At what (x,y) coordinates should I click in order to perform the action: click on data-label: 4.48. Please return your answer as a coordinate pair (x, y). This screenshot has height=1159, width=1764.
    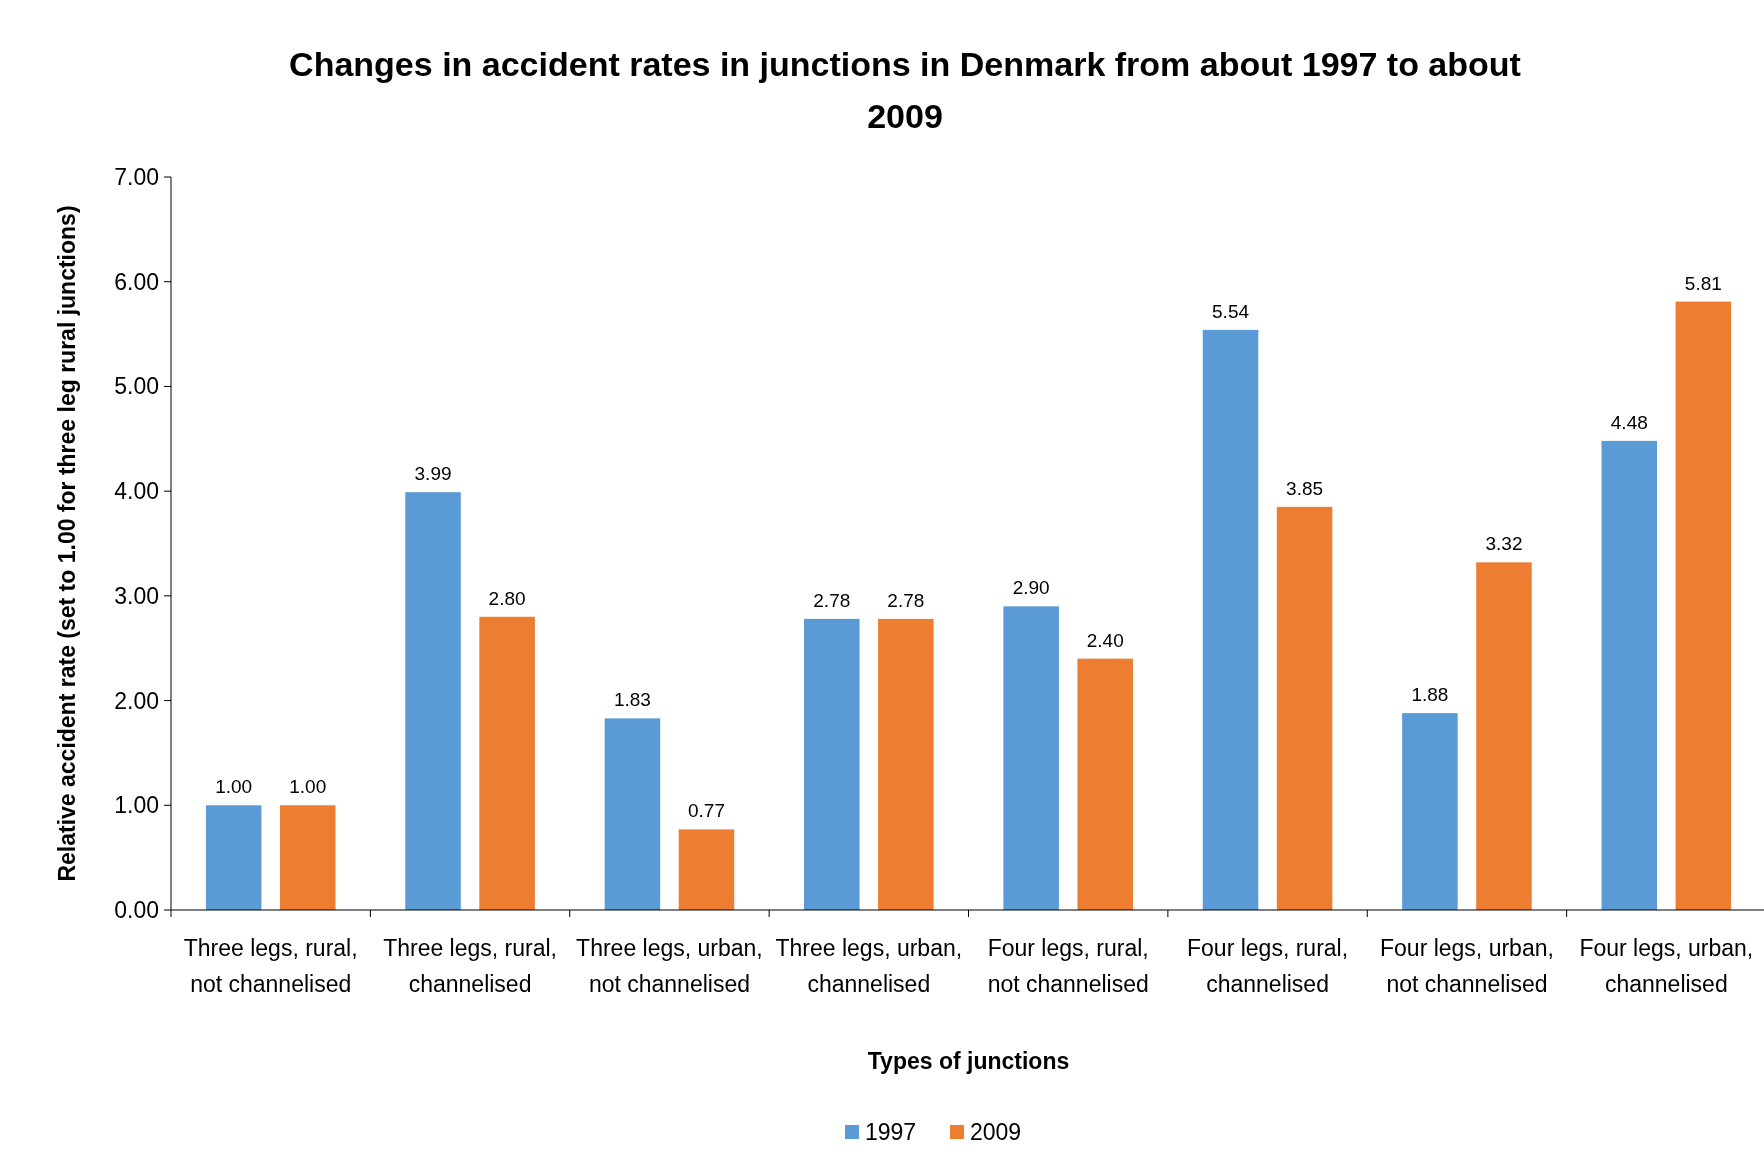
    Looking at the image, I should click on (1629, 422).